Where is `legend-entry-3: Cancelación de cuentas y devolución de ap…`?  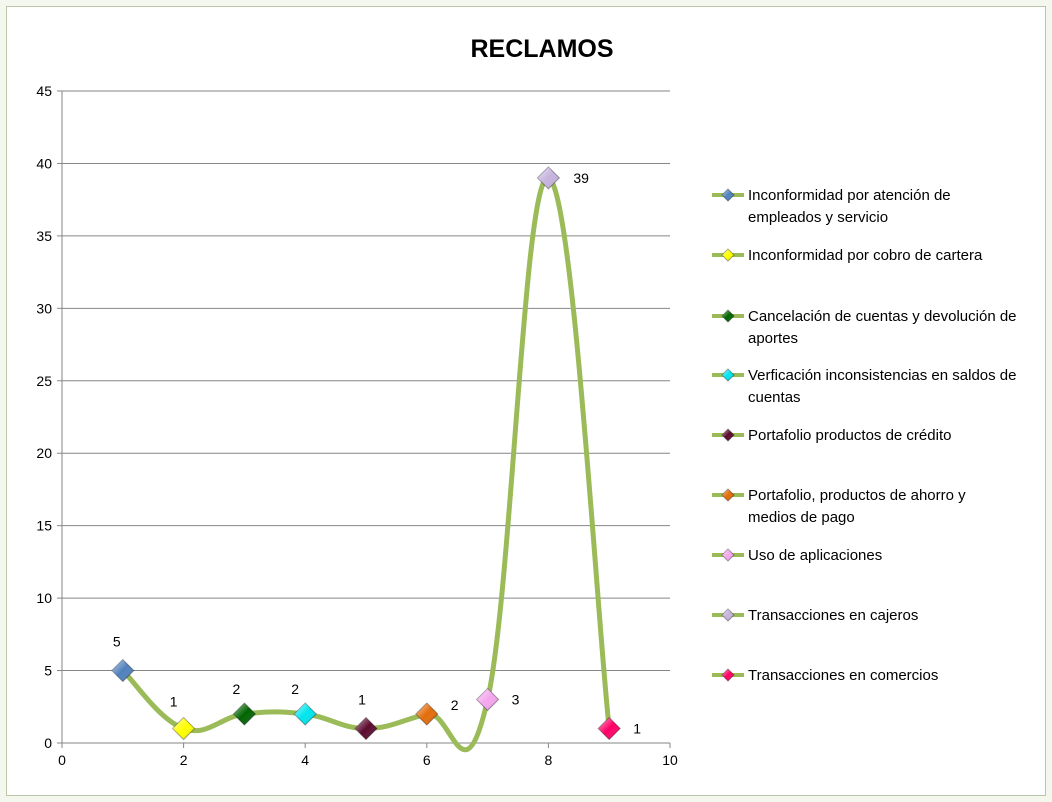 legend-entry-3: Cancelación de cuentas y devolución de ap… is located at coordinates (864, 327).